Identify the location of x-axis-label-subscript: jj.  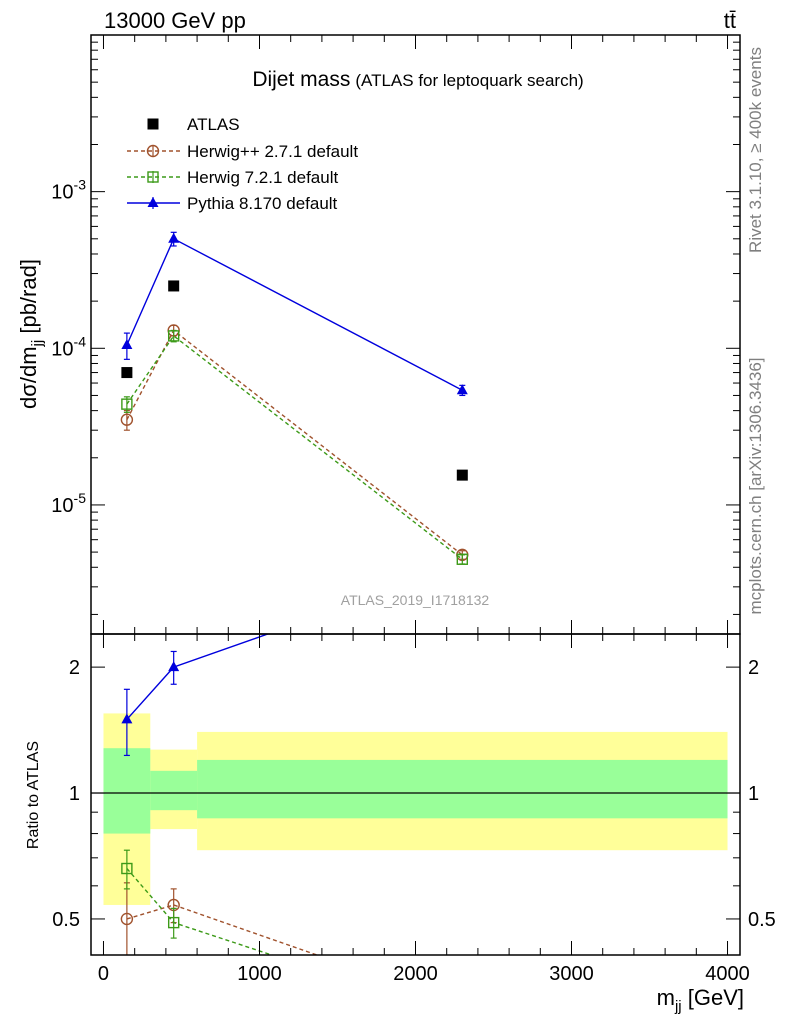
(678, 1006).